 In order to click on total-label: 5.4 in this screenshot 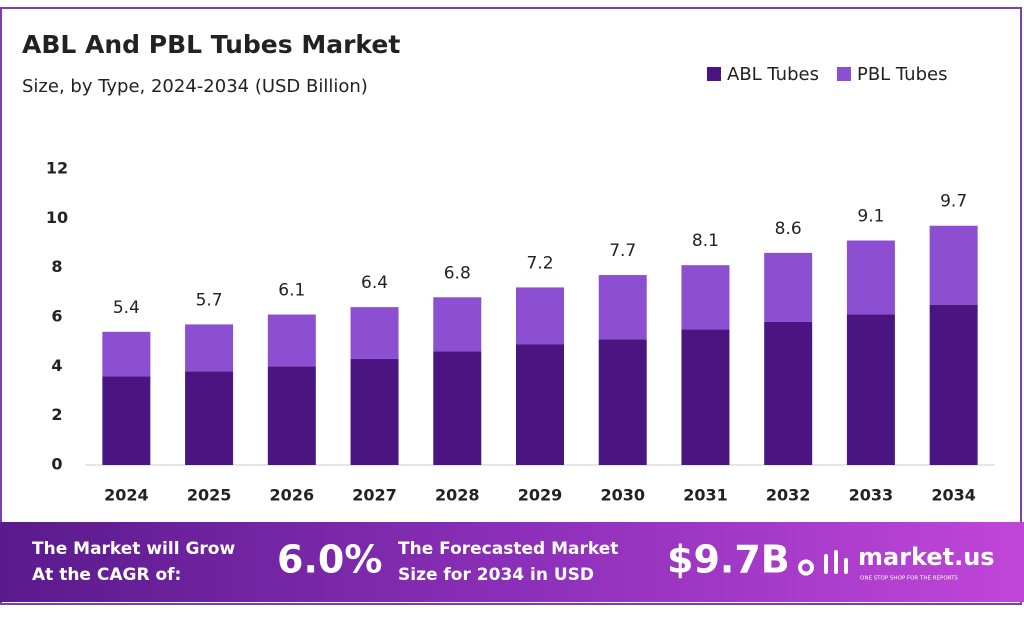, I will do `click(126, 308)`.